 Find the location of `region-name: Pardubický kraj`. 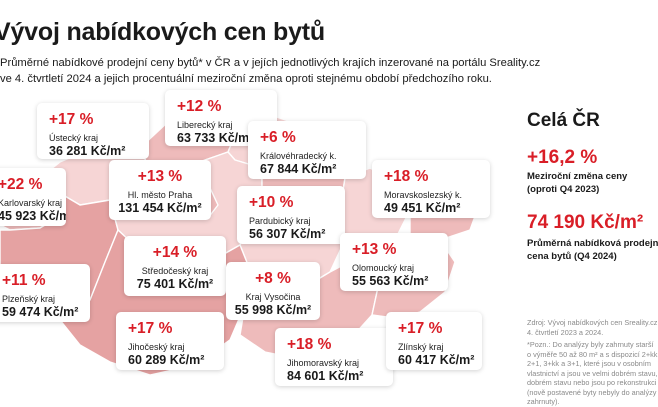

region-name: Pardubický kraj is located at coordinates (280, 221).